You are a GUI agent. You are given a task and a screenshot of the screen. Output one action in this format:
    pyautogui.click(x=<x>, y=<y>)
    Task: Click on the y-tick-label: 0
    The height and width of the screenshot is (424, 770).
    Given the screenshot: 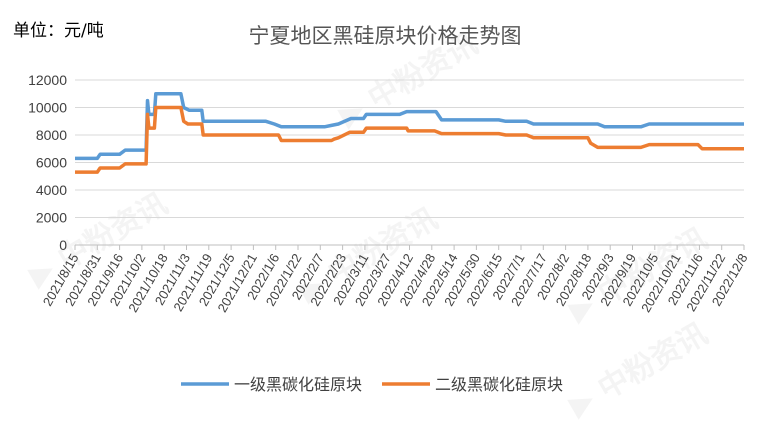 What is the action you would take?
    pyautogui.click(x=63, y=245)
    